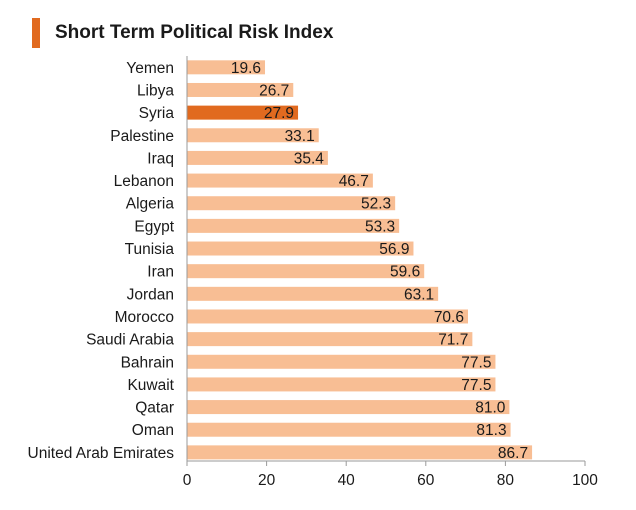 Image resolution: width=636 pixels, height=510 pixels. What do you see at coordinates (154, 226) in the screenshot?
I see `category-label-egypt: Egypt` at bounding box center [154, 226].